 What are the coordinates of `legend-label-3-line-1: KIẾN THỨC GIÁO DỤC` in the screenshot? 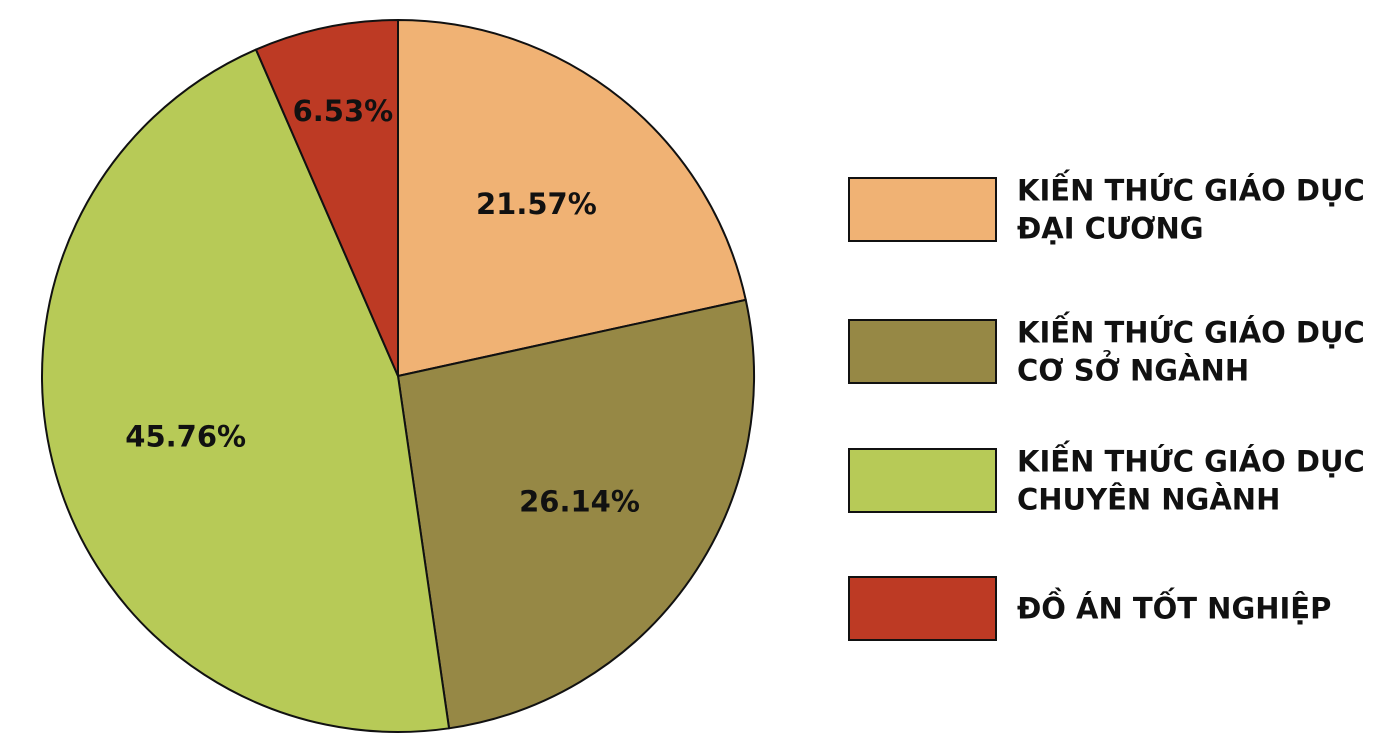 It's located at (1191, 460).